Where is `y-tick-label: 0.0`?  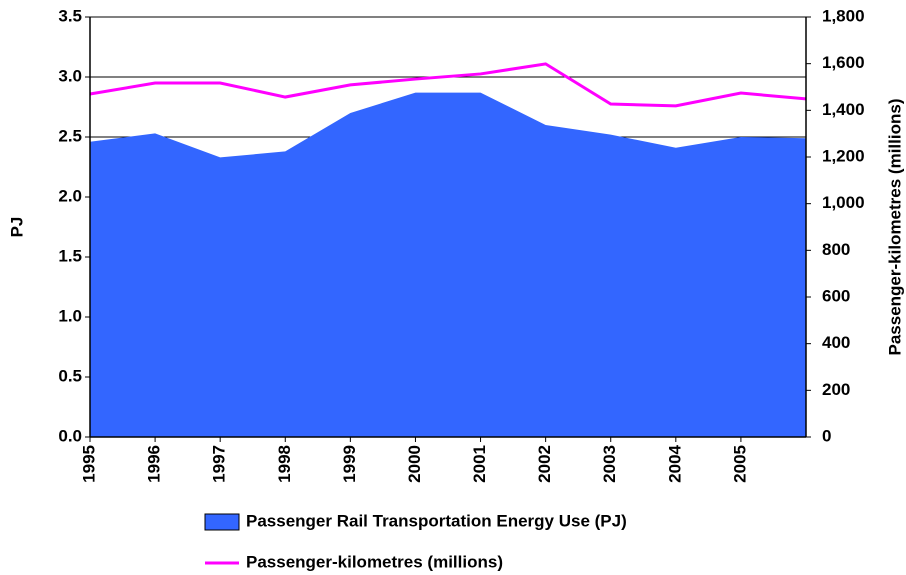 y-tick-label: 0.0 is located at coordinates (70, 435).